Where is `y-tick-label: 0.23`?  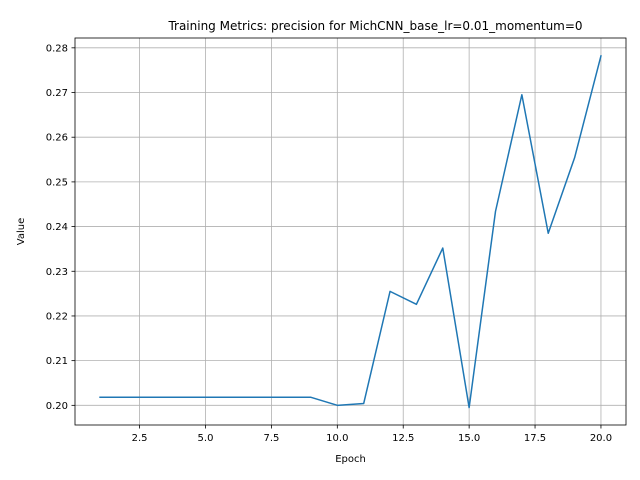
y-tick-label: 0.23 is located at coordinates (57, 272).